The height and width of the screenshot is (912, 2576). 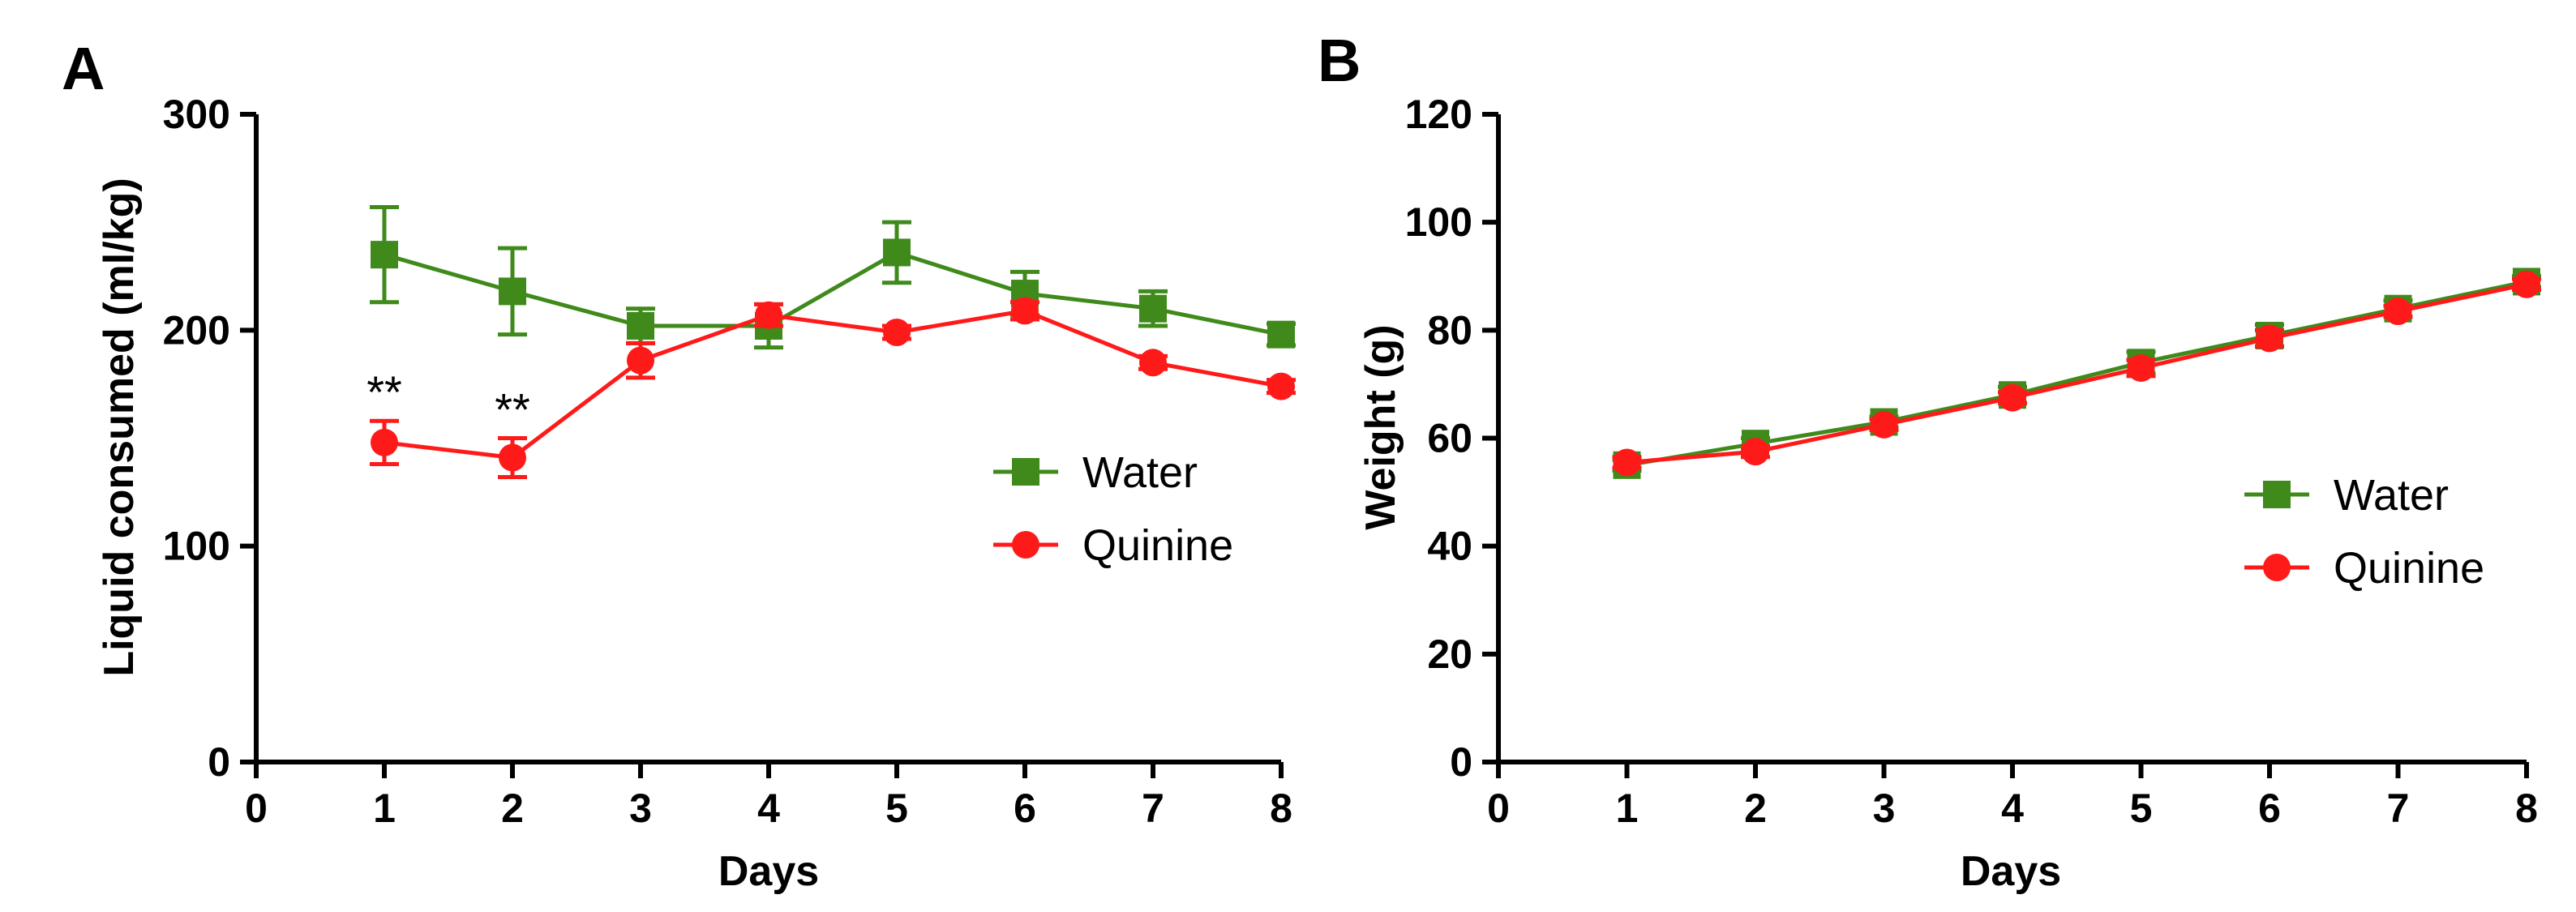 I want to click on marks-b, so click(x=2076, y=373).